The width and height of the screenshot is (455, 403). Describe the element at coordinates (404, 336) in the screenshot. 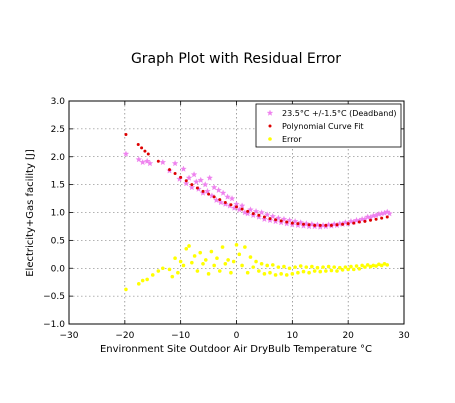

I see `x-tick-label: 30` at that location.